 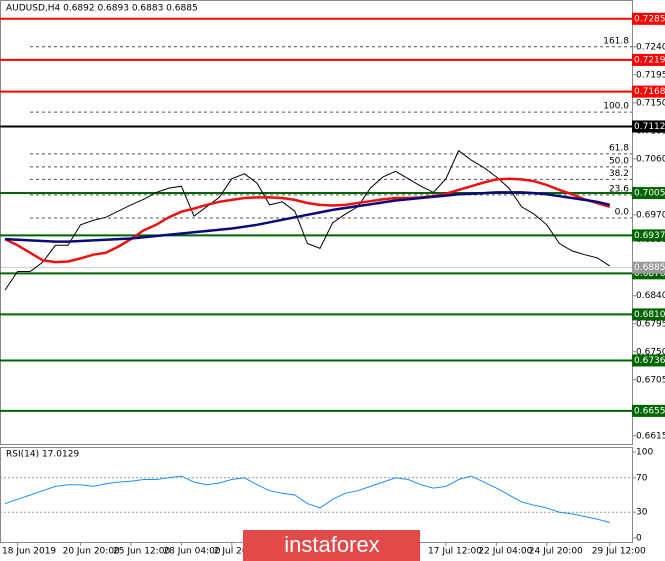 I want to click on fib-label: 38.2, so click(x=619, y=174).